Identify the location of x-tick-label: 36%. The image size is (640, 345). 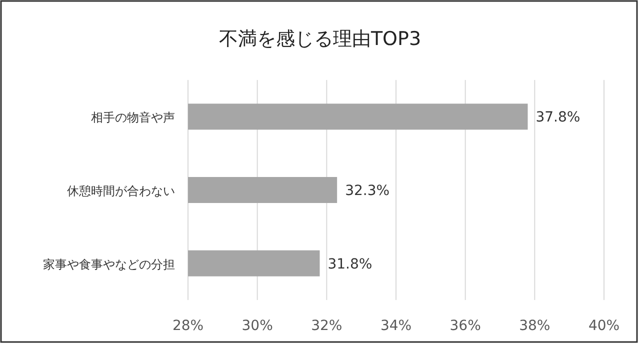
(465, 326).